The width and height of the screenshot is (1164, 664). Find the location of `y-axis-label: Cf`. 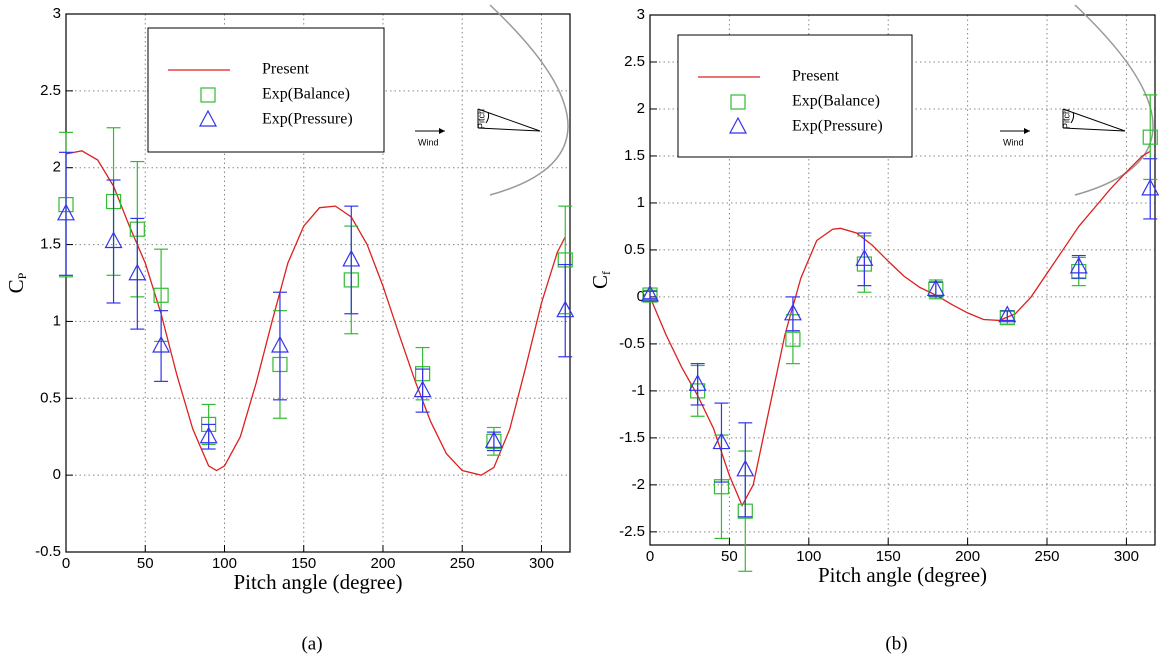

y-axis-label: Cf is located at coordinates (600, 280).